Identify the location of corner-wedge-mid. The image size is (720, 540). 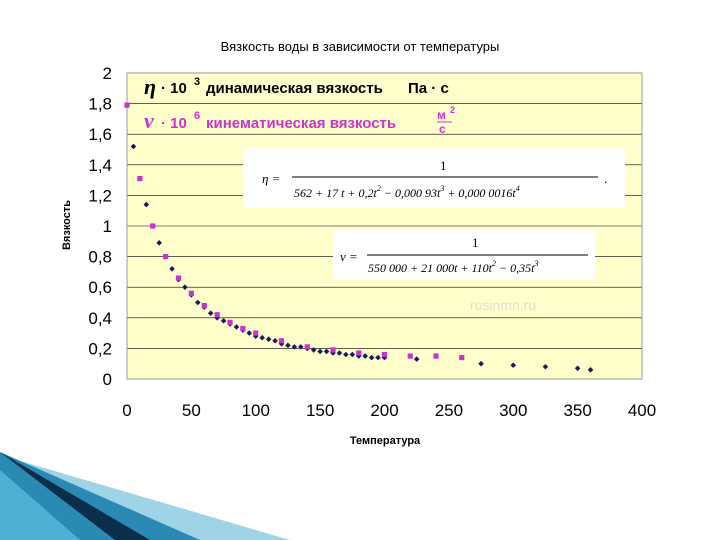
(40, 505).